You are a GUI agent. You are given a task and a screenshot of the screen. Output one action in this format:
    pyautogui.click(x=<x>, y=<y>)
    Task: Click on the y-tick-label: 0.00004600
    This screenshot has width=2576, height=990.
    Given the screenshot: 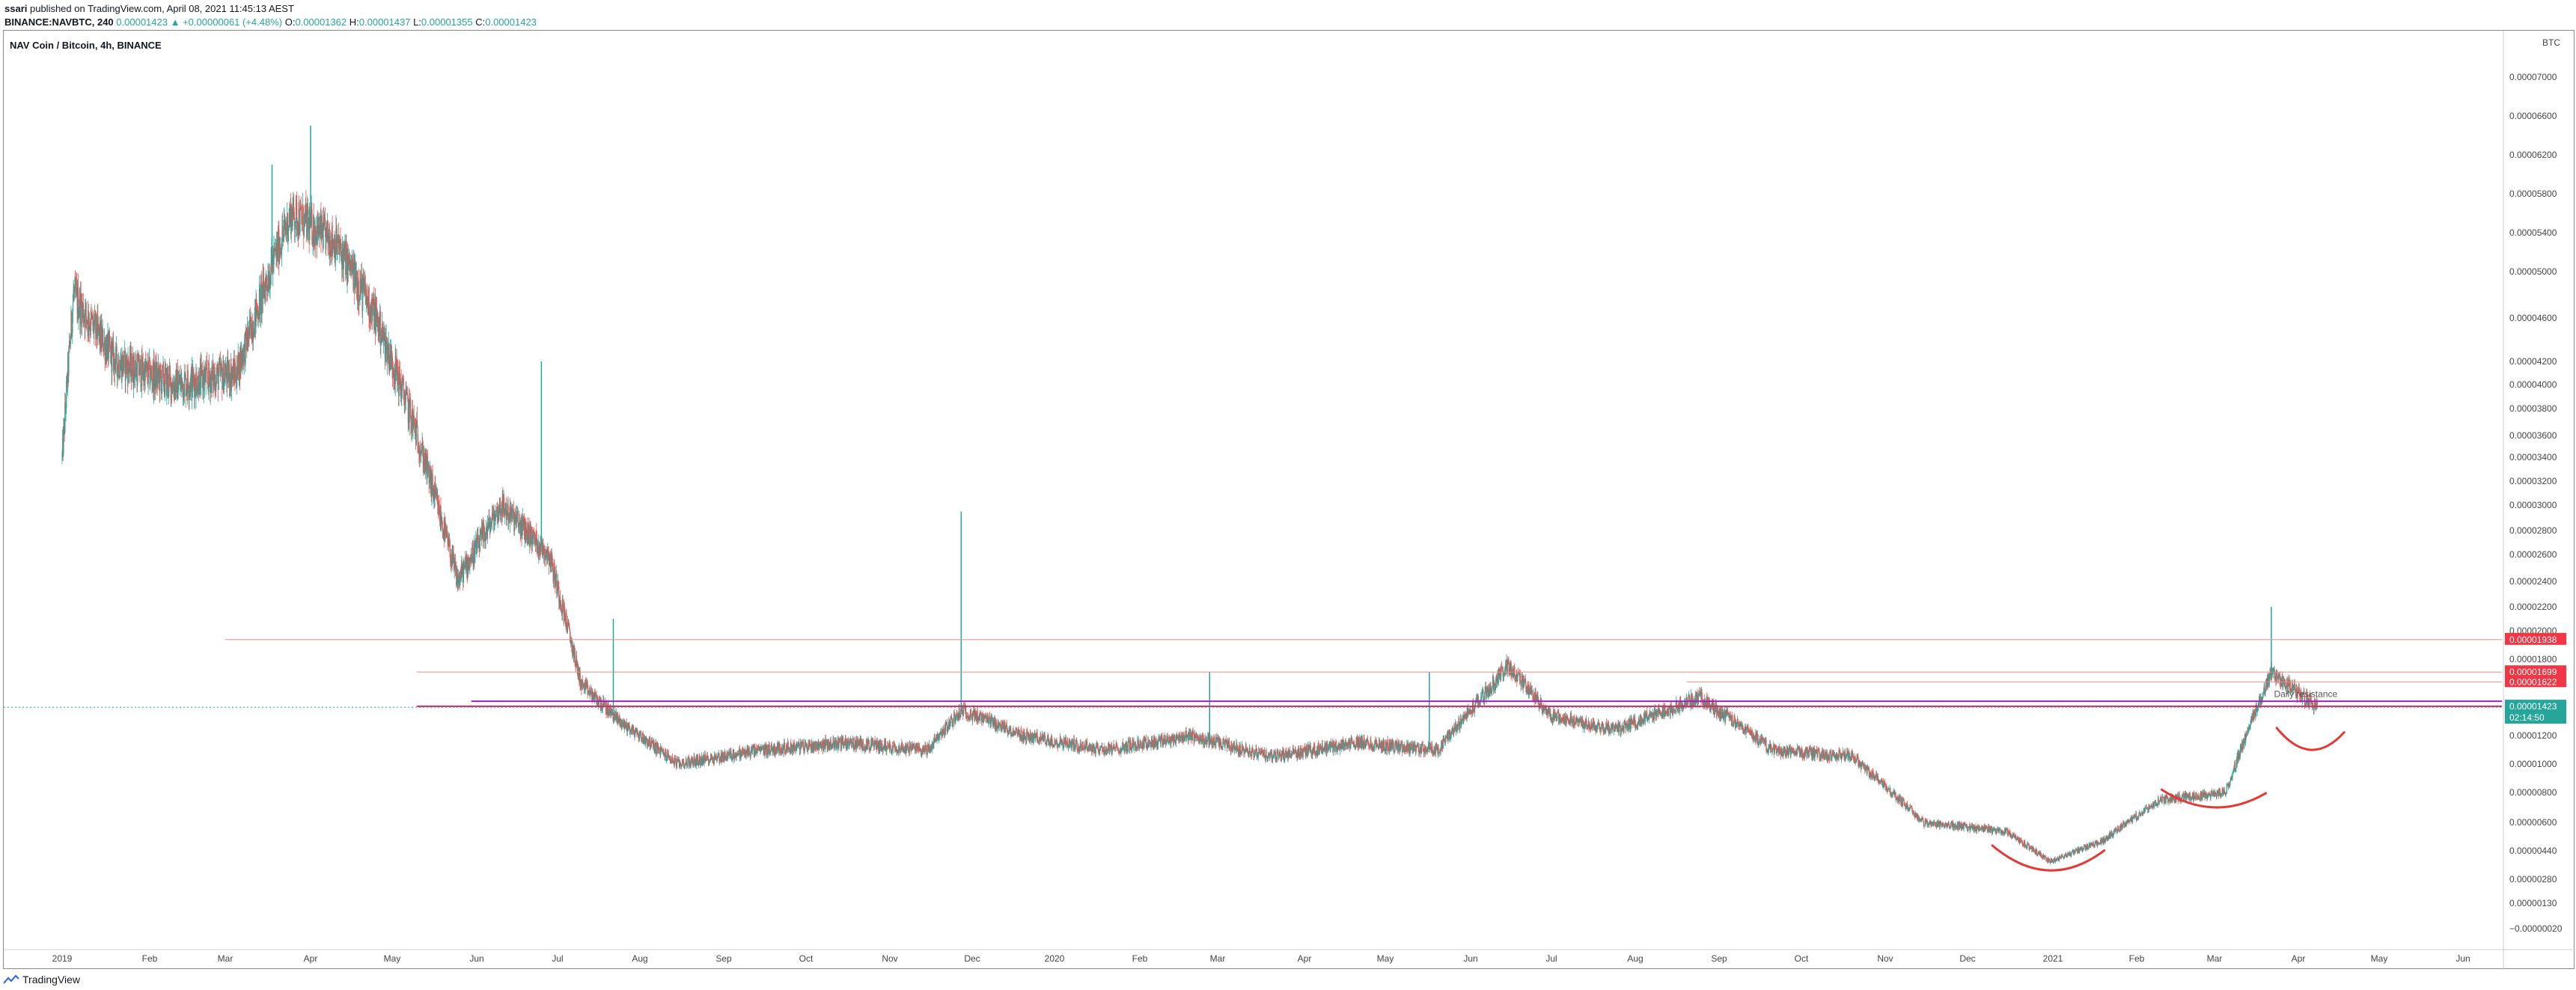 What is the action you would take?
    pyautogui.click(x=2533, y=318)
    